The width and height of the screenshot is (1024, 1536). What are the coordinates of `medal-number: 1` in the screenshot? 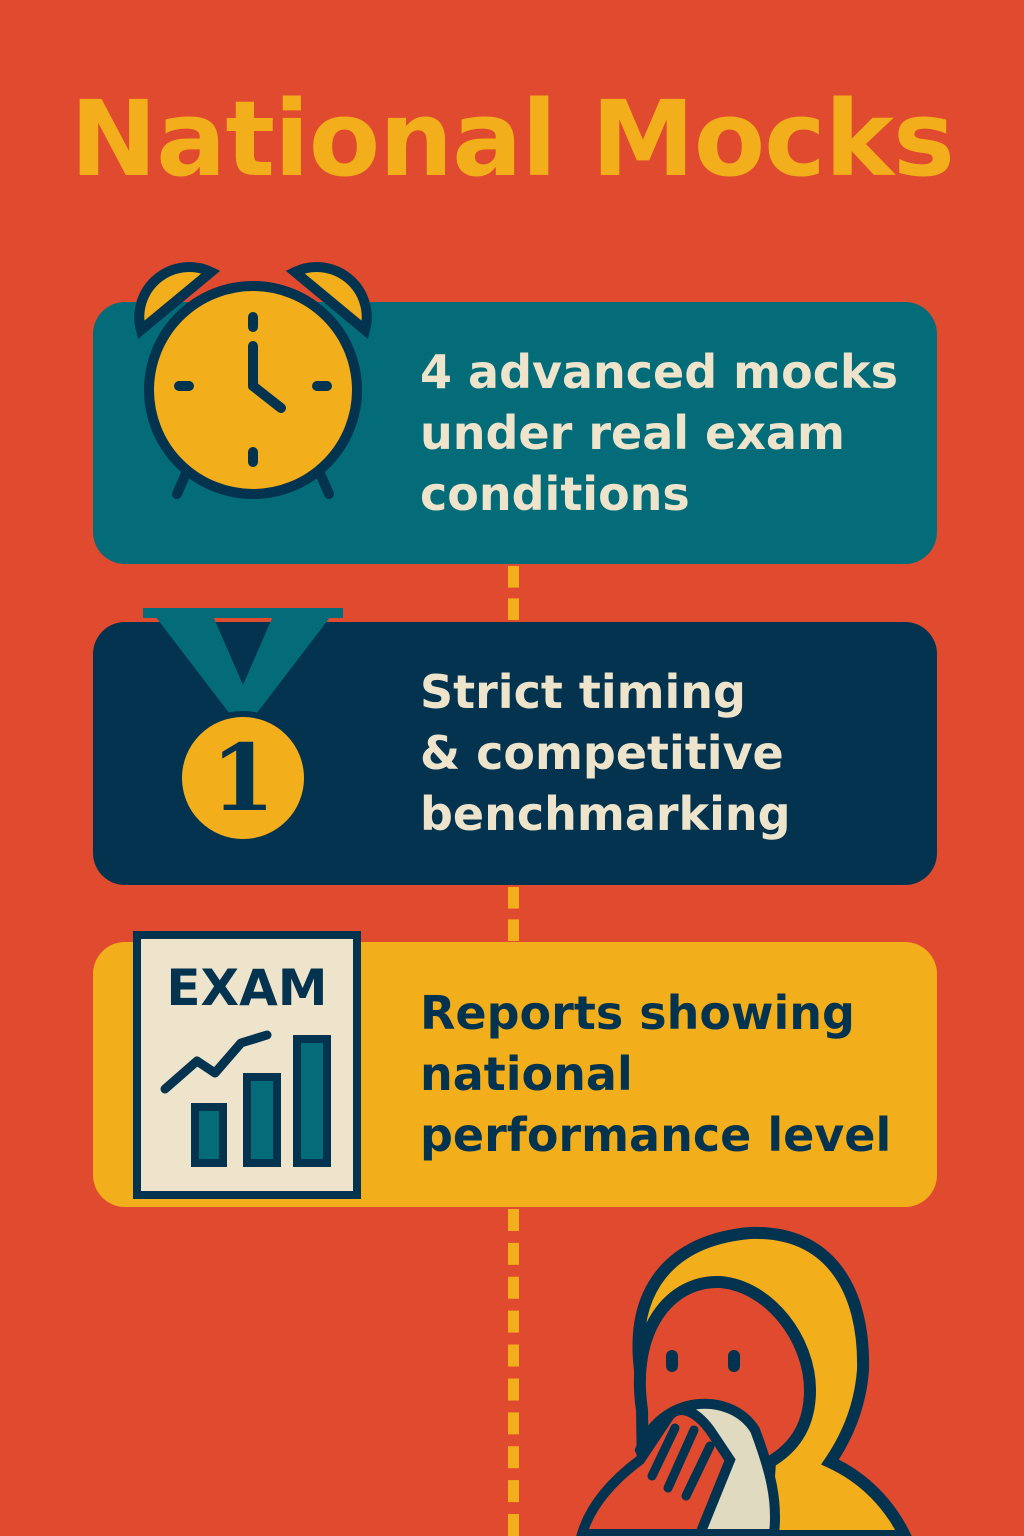 It's located at (243, 778).